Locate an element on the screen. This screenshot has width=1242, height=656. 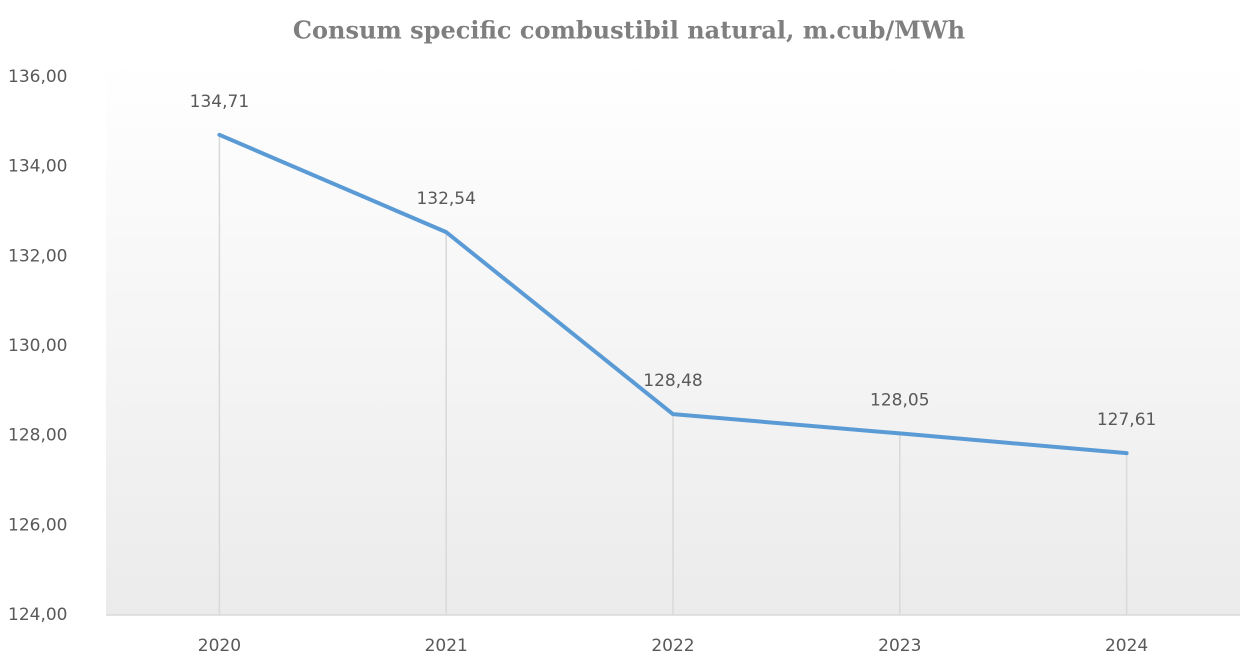
y-tick-label: 132,00 is located at coordinates (37, 256).